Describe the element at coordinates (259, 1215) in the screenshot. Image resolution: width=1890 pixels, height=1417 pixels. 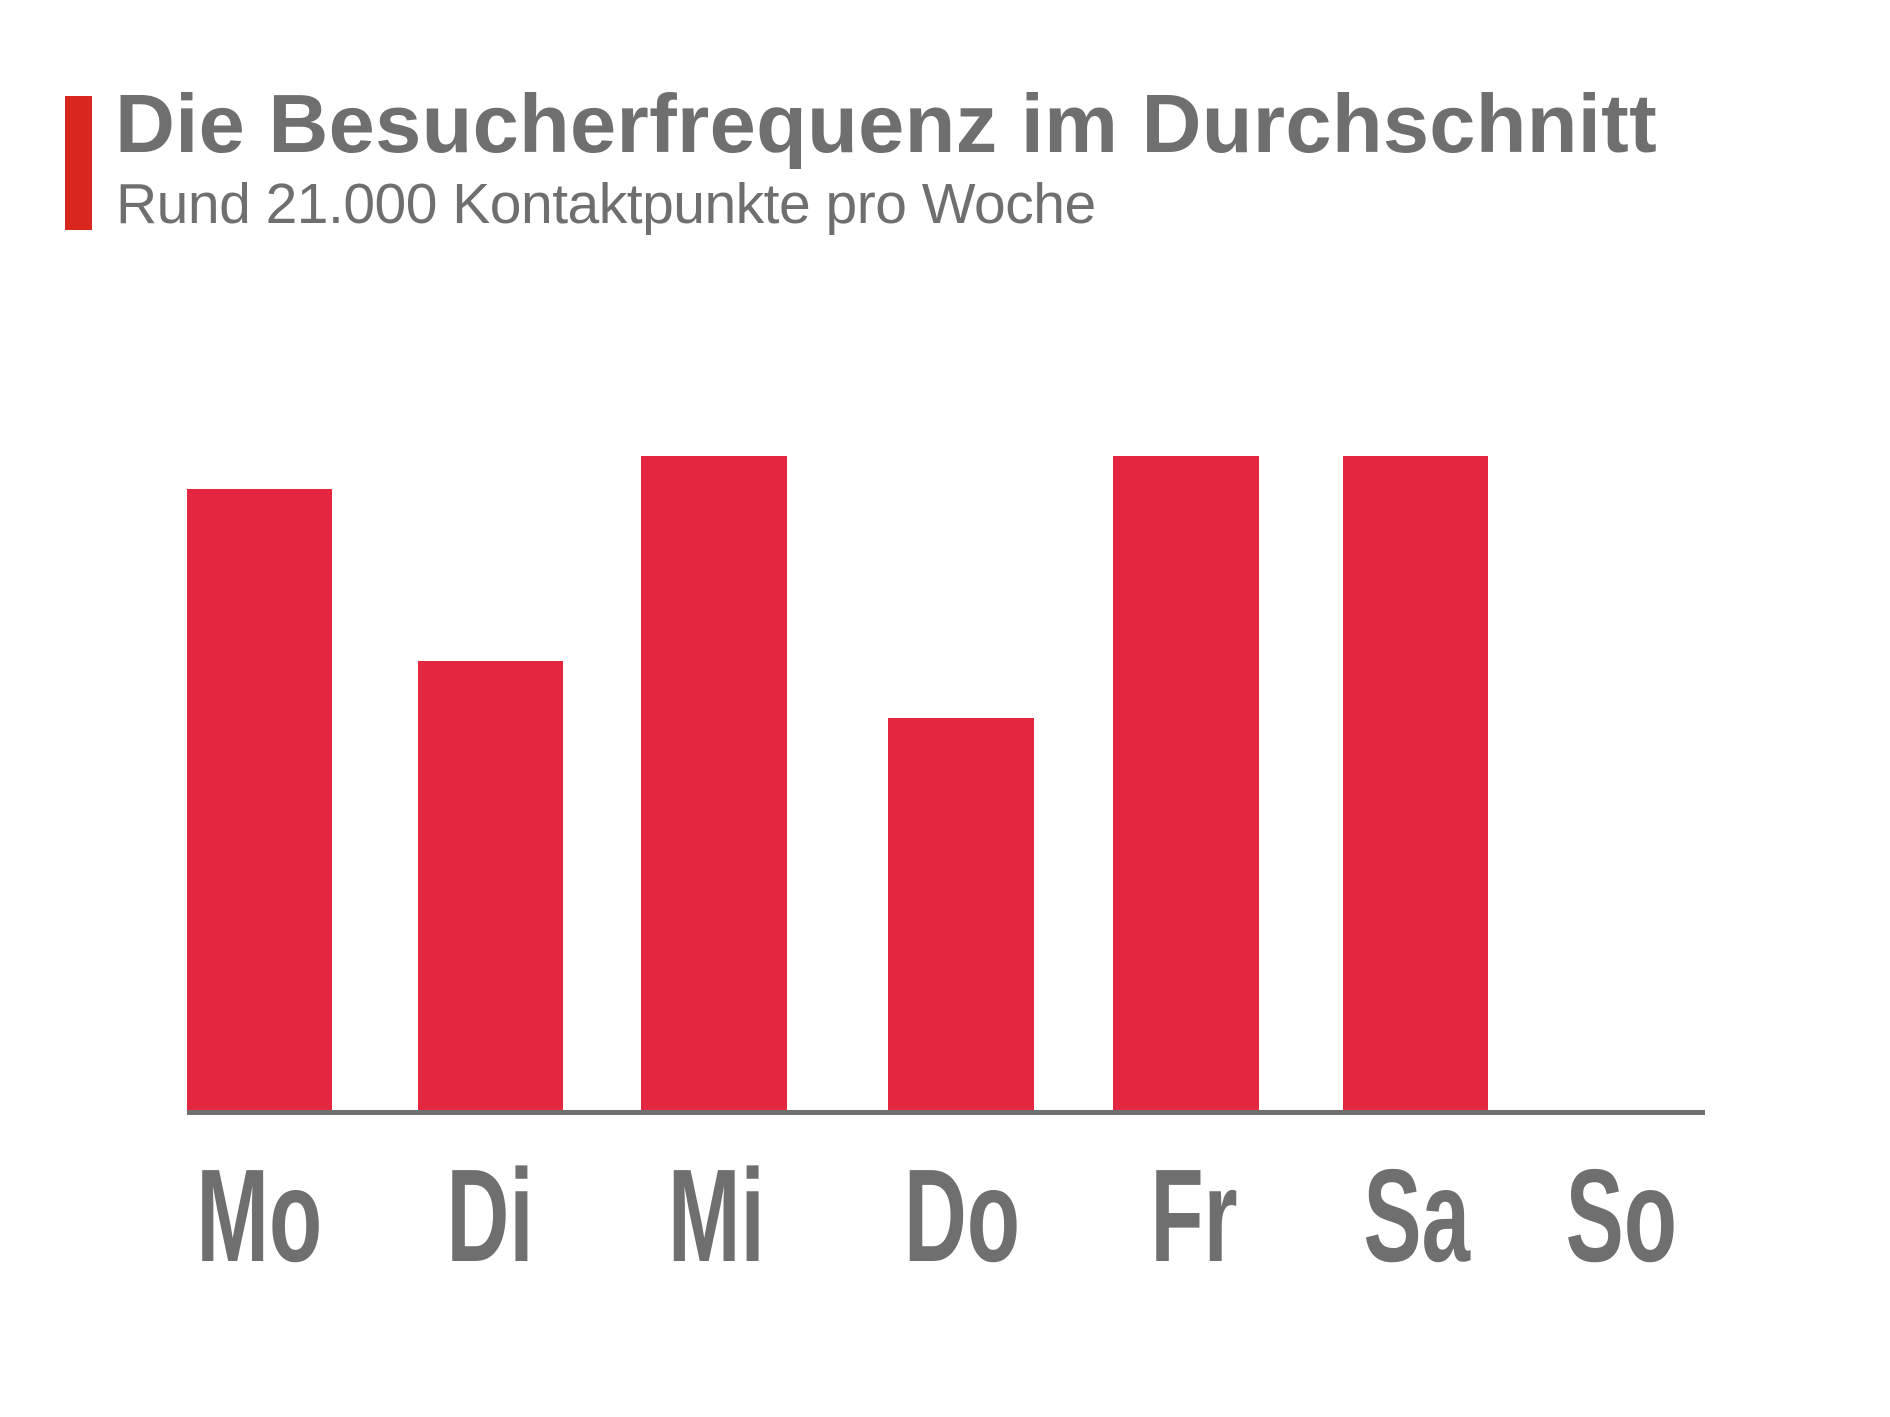
I see `x-label-mo: Mo` at that location.